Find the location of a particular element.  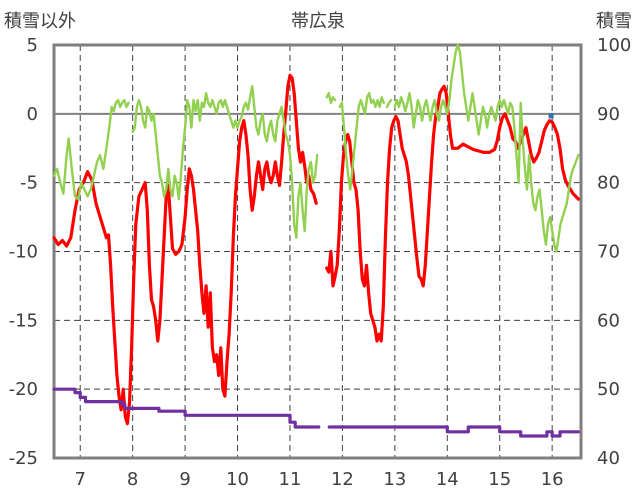

x-tick-label: 12 is located at coordinates (342, 479).